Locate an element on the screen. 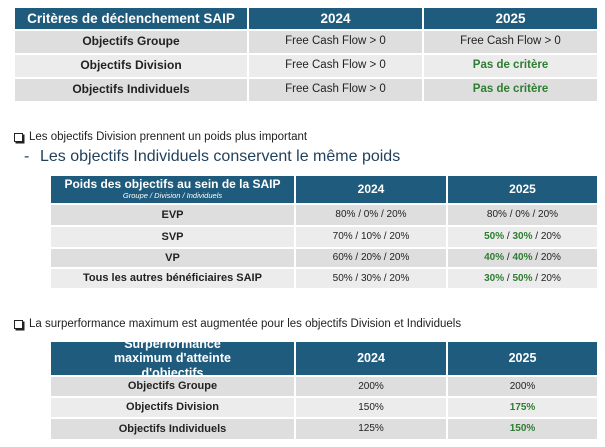  table-cell: 125% is located at coordinates (371, 429).